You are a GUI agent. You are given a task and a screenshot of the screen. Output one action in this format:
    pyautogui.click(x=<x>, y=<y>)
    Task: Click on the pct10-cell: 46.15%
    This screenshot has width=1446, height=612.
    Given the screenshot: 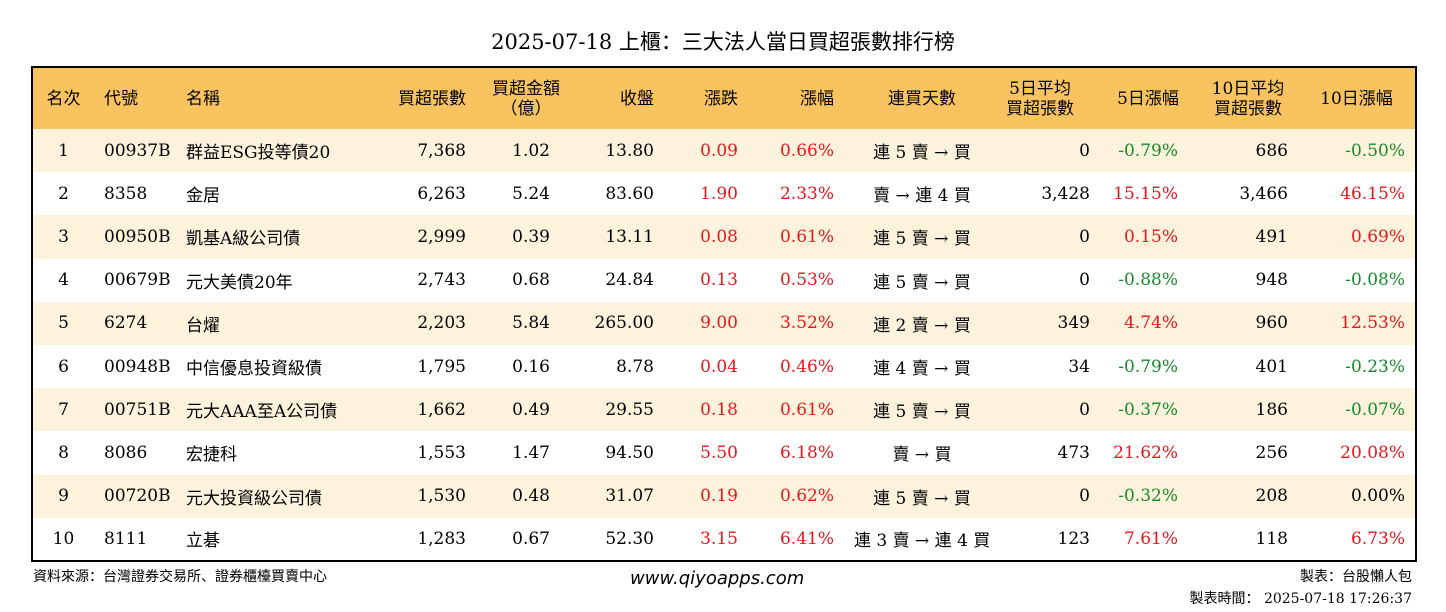 What is the action you would take?
    pyautogui.click(x=1372, y=193)
    